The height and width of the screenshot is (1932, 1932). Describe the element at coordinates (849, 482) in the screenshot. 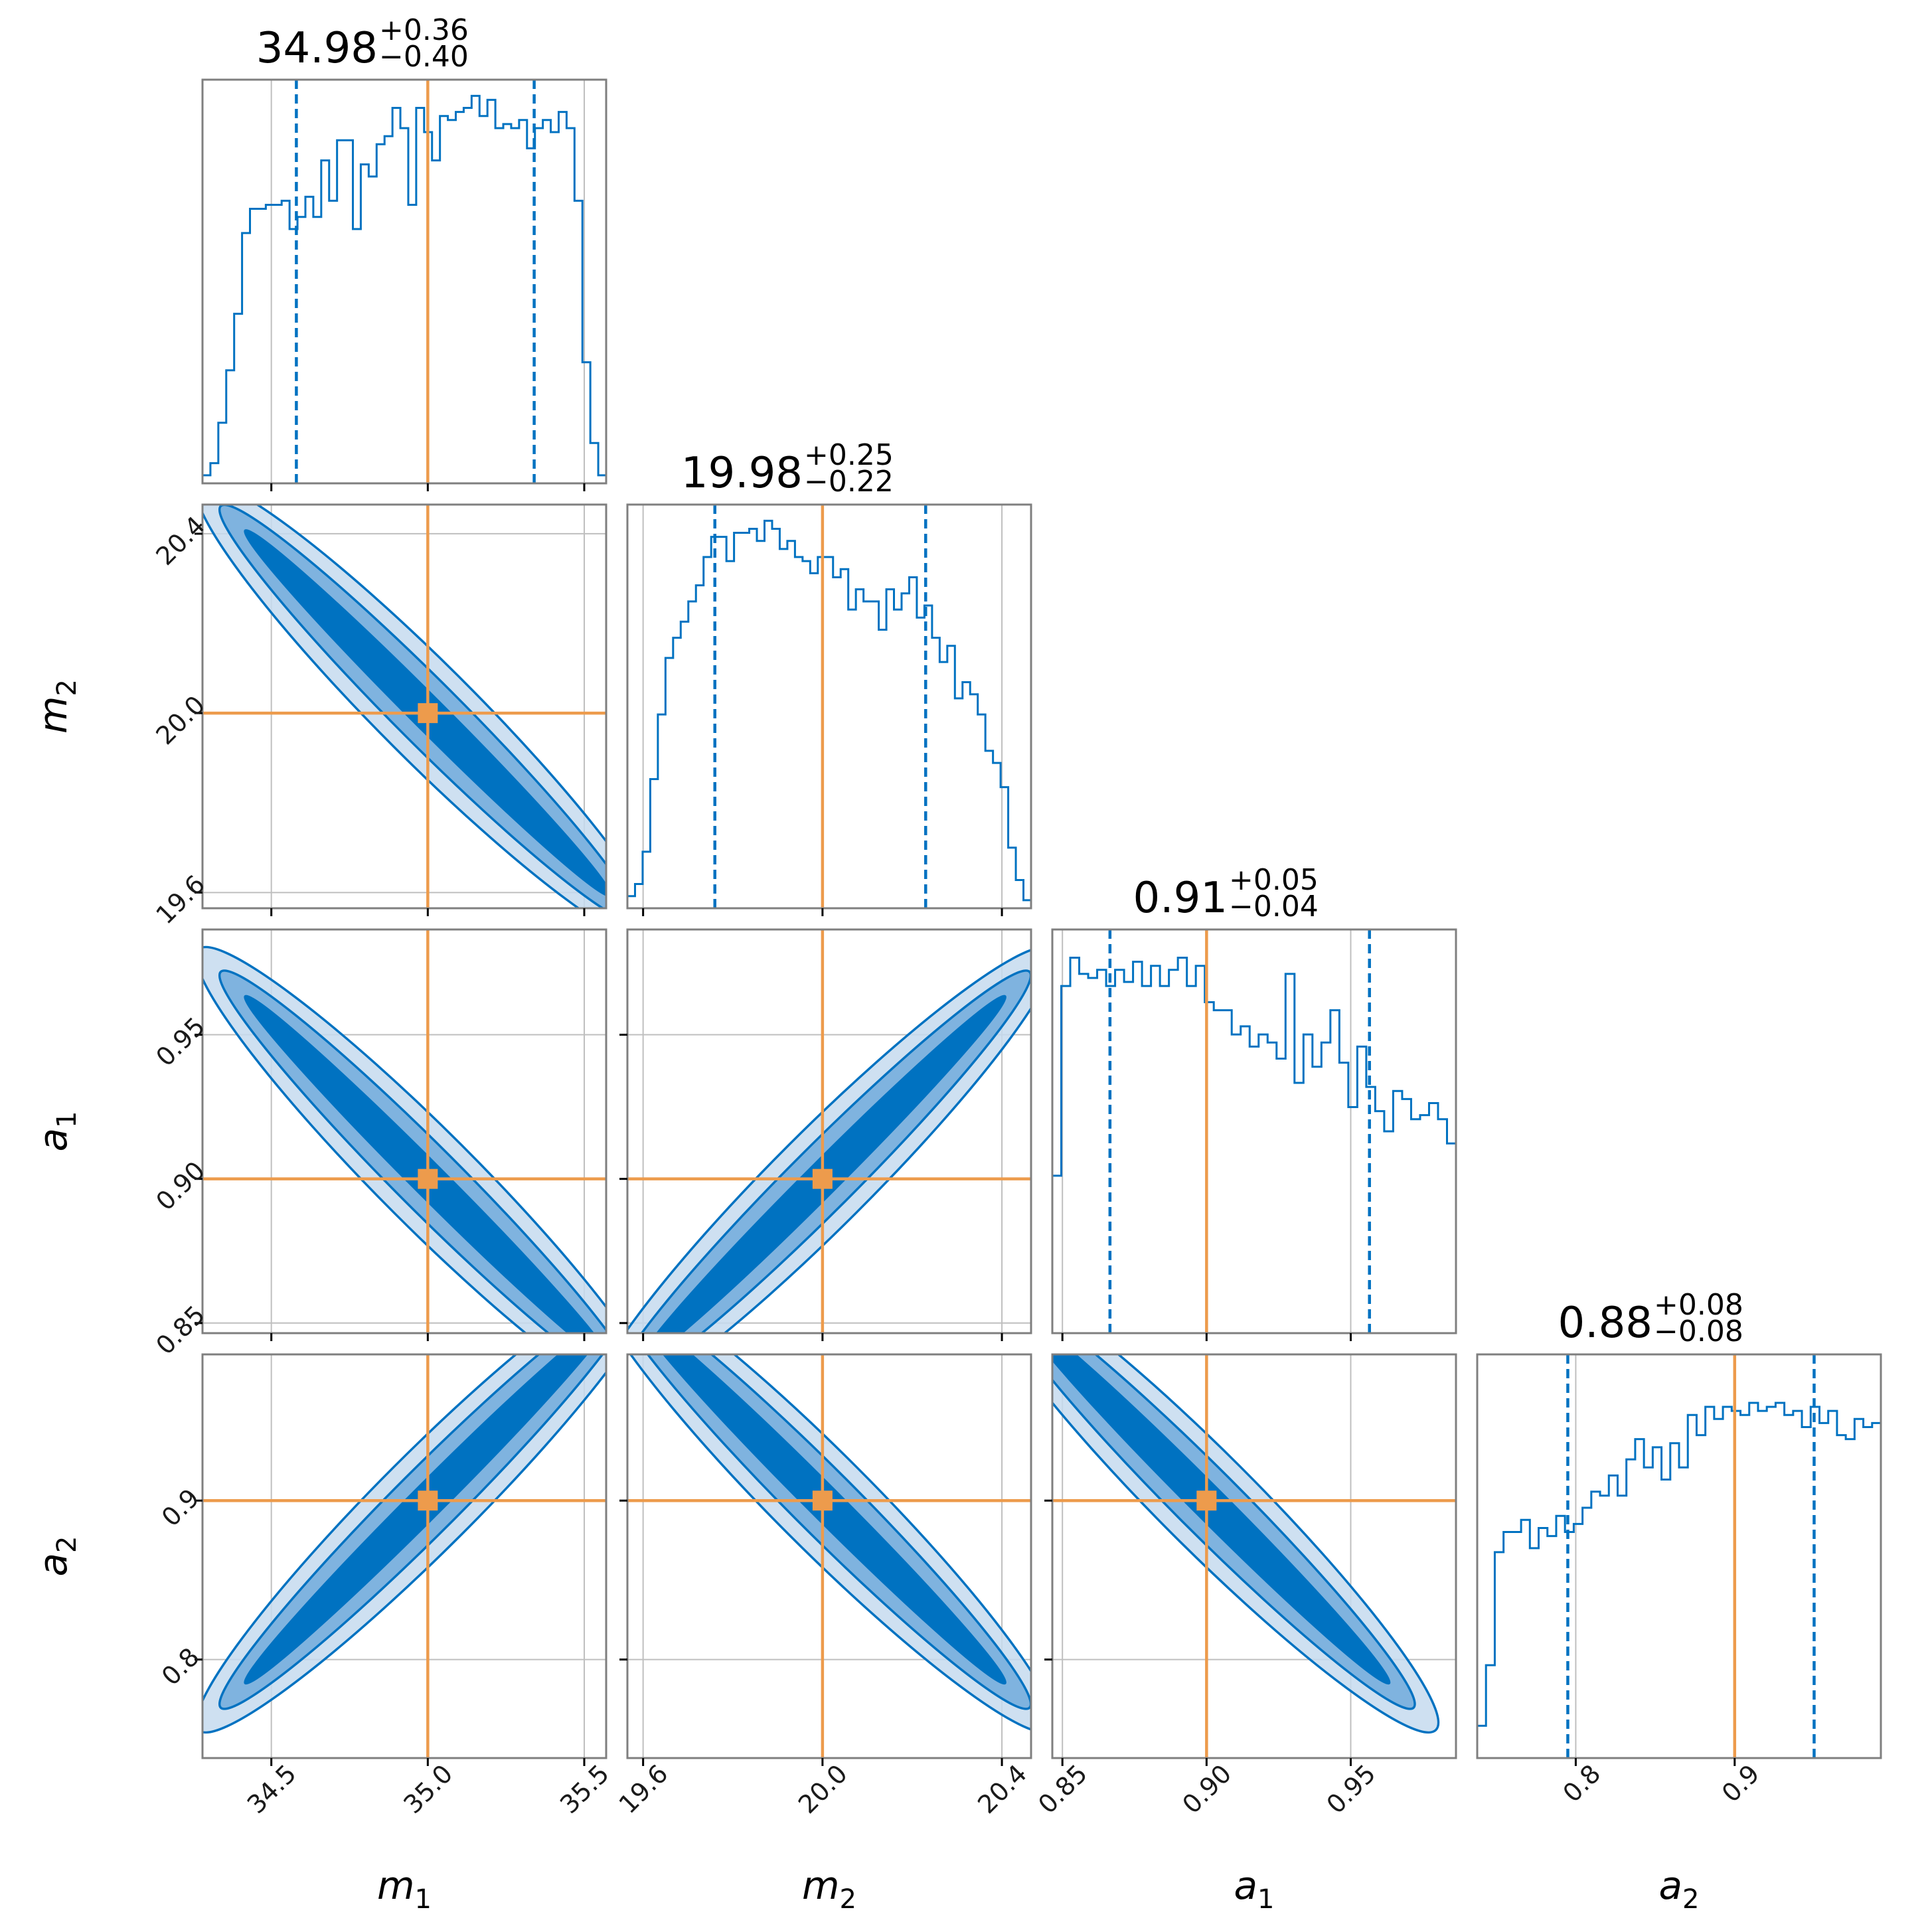

I see `minus-error: −0.22` at that location.